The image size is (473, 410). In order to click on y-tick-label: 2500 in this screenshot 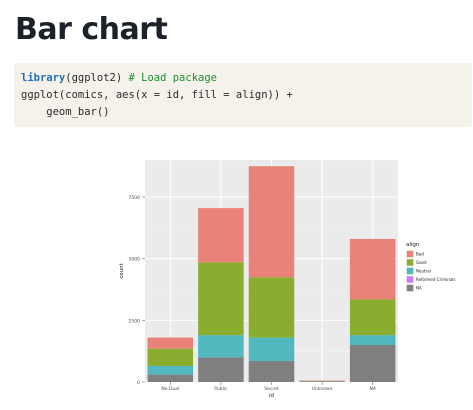, I will do `click(135, 321)`.